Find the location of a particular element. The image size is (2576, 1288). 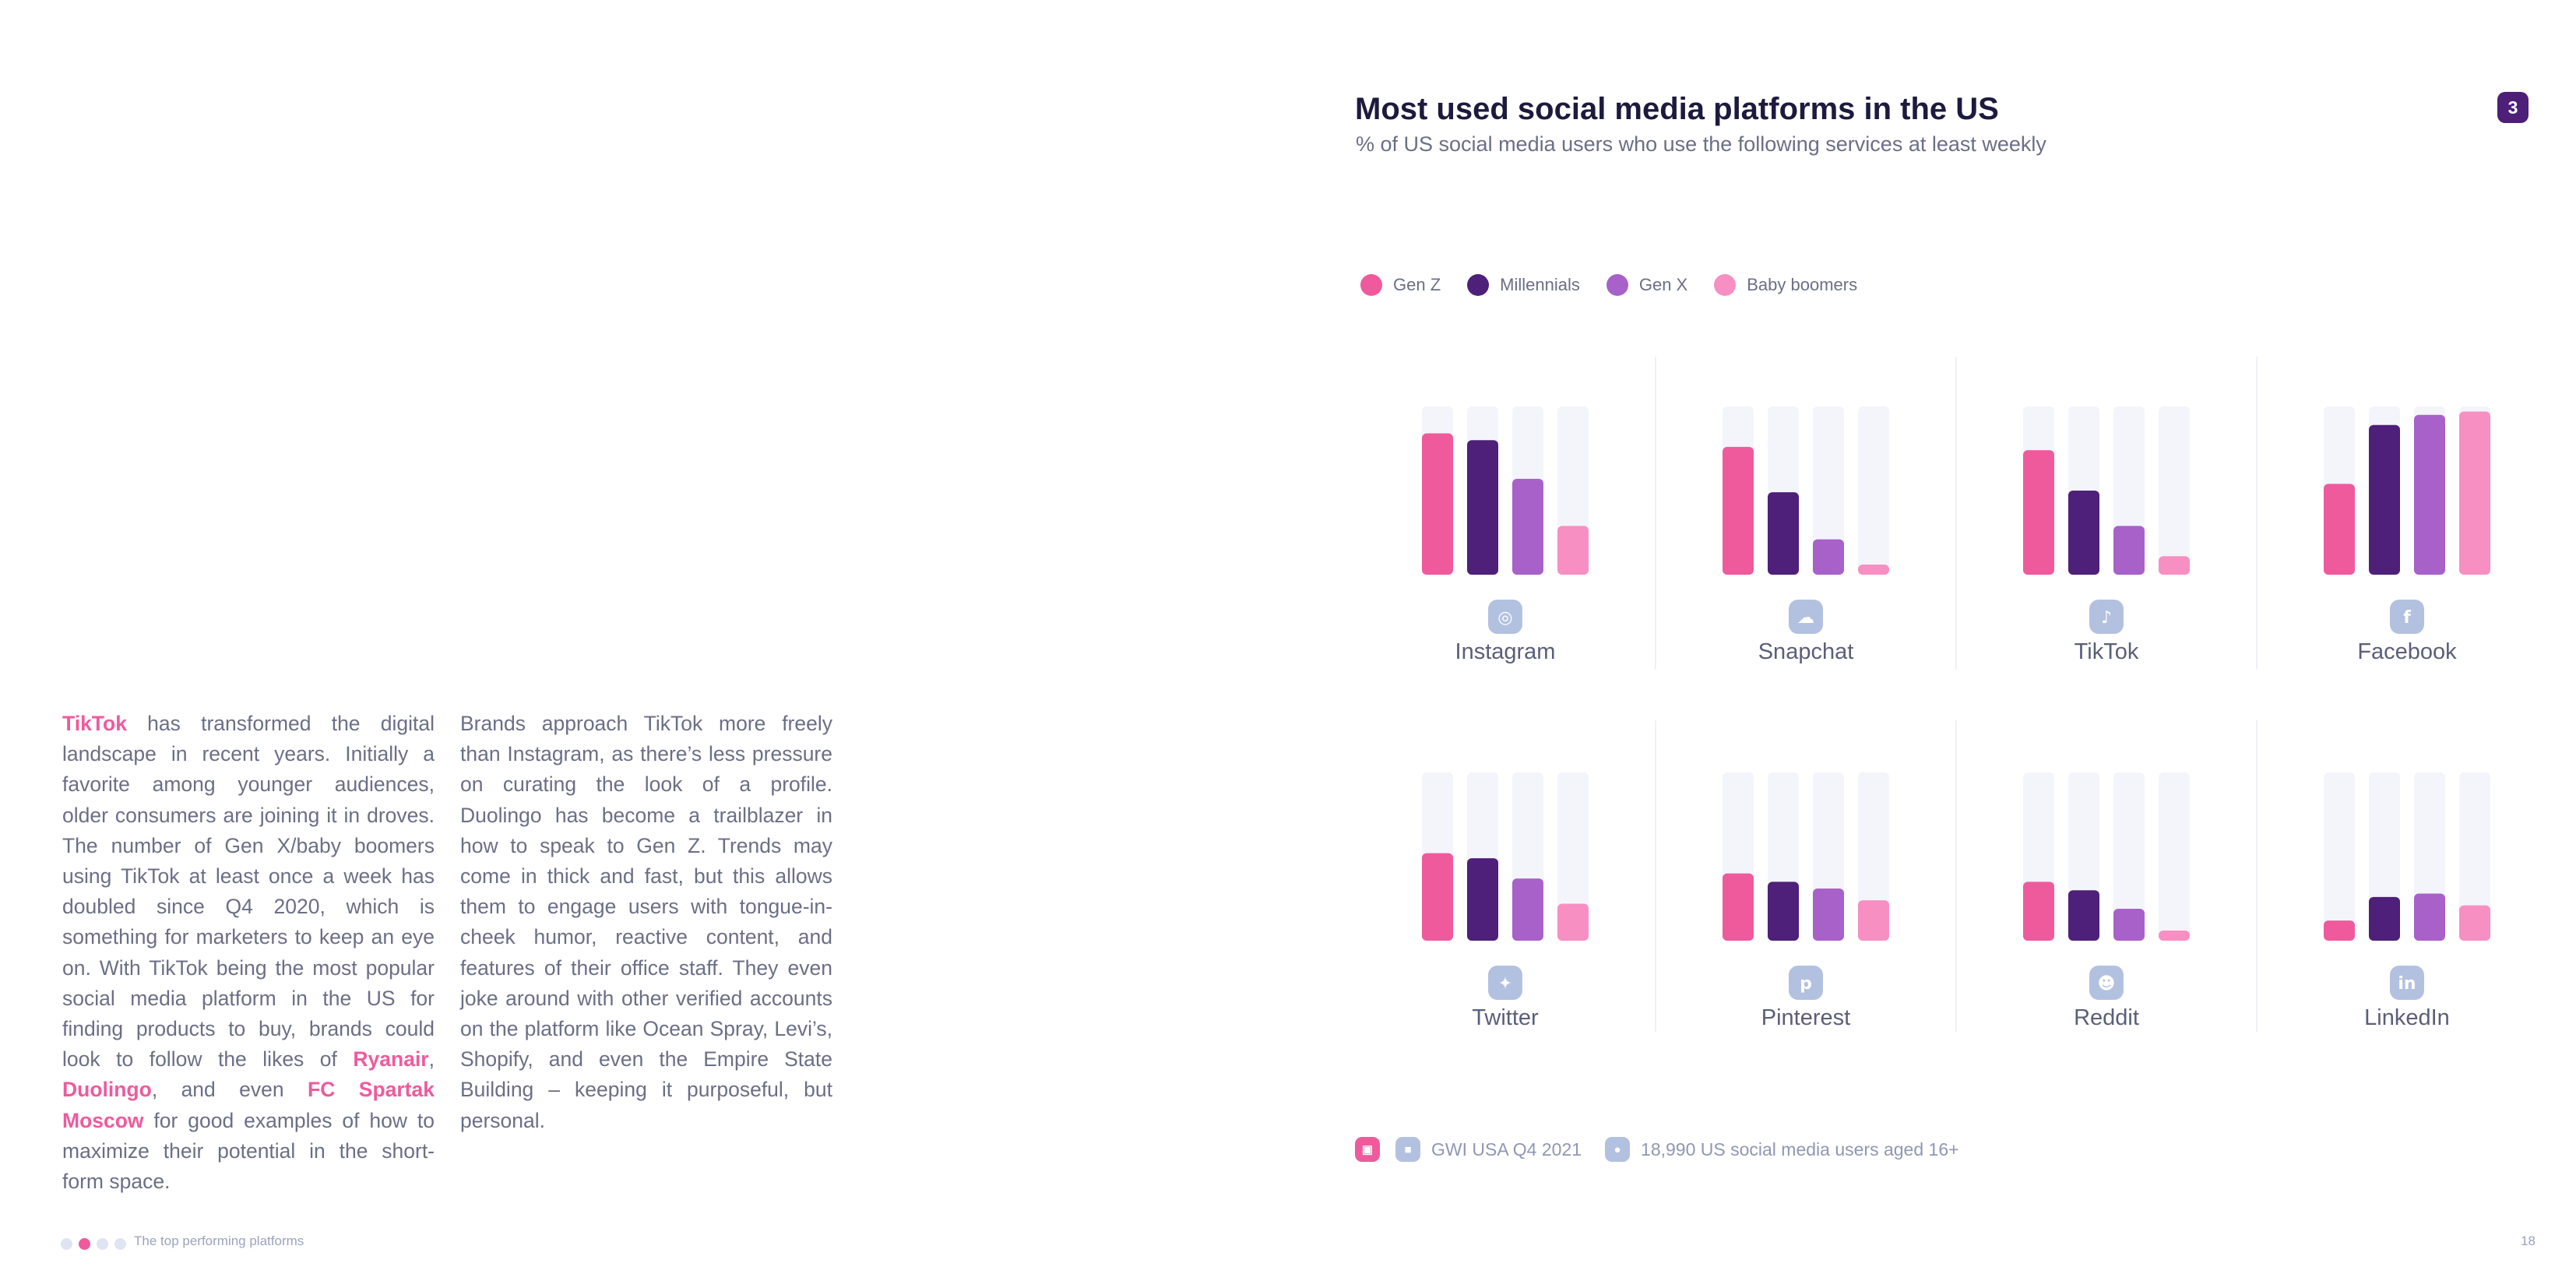

dataset-icon: ■ is located at coordinates (1407, 1149).